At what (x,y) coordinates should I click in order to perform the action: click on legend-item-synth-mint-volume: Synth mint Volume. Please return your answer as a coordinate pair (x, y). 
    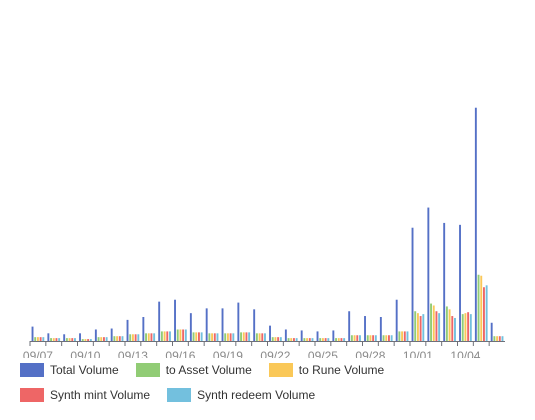
    Looking at the image, I should click on (85, 395).